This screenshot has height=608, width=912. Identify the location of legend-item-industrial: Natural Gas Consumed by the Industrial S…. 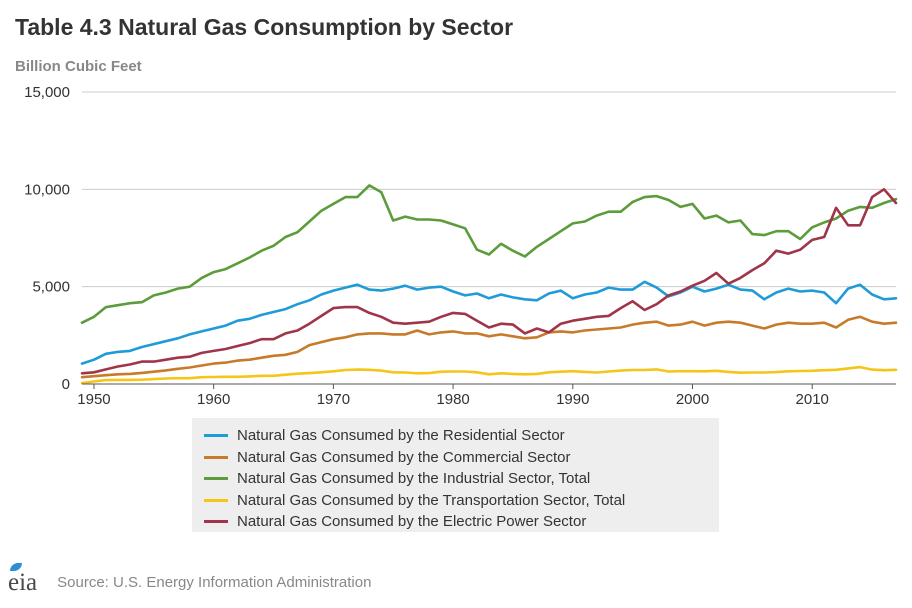
(461, 479).